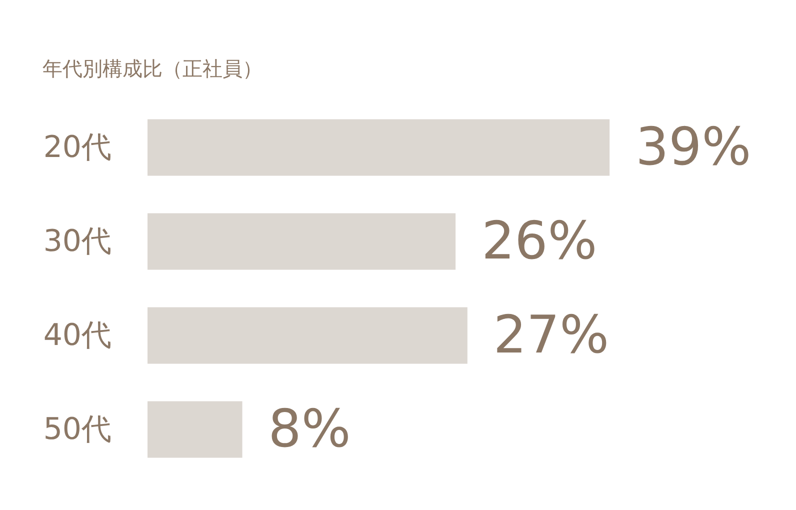  What do you see at coordinates (540, 242) in the screenshot?
I see `data-label: 26%` at bounding box center [540, 242].